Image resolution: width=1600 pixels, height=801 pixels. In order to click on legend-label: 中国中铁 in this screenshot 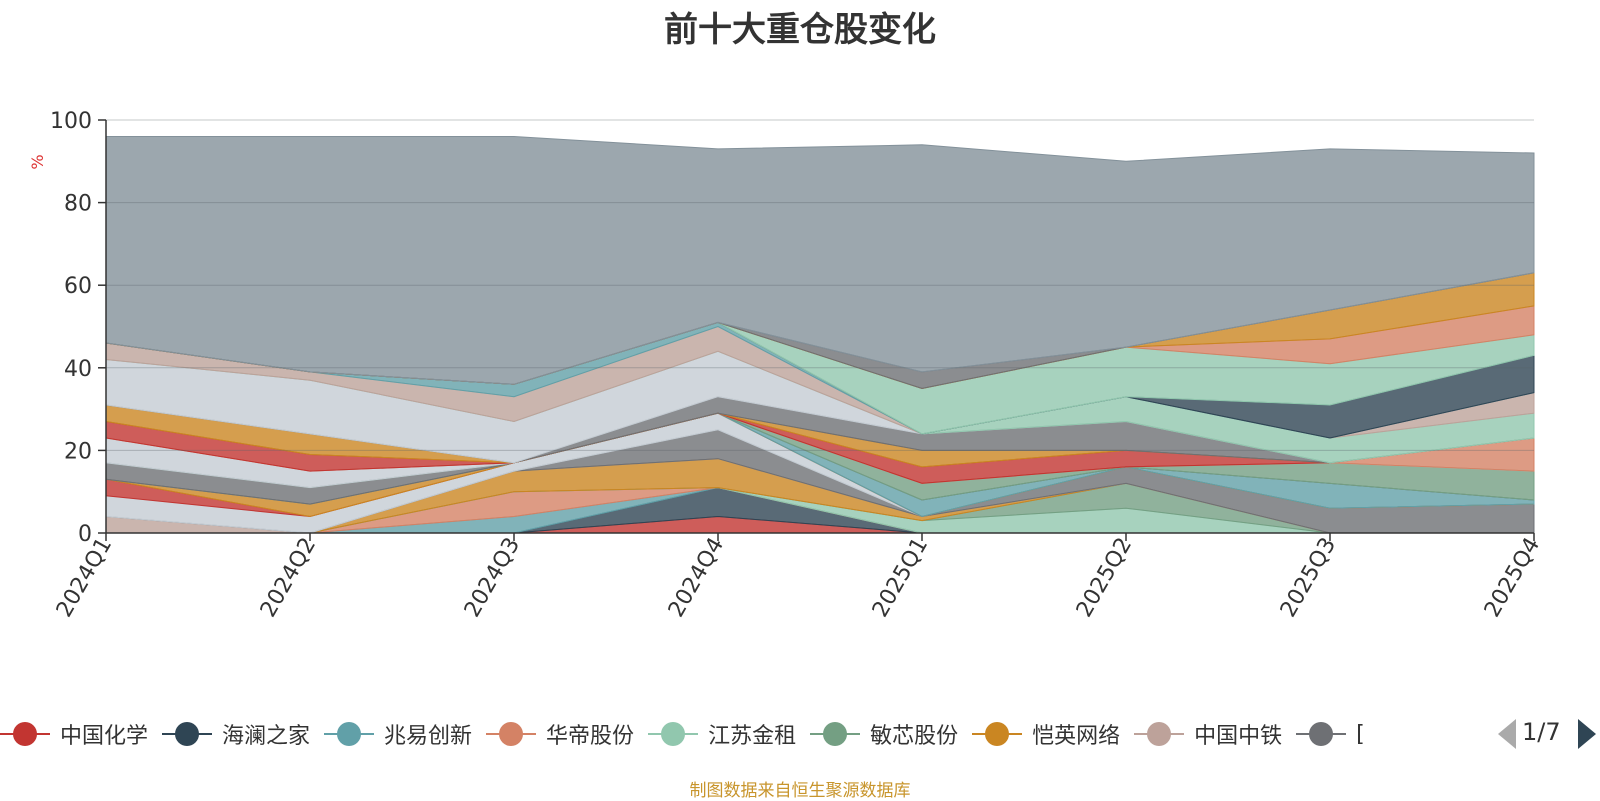, I will do `click(1238, 736)`.